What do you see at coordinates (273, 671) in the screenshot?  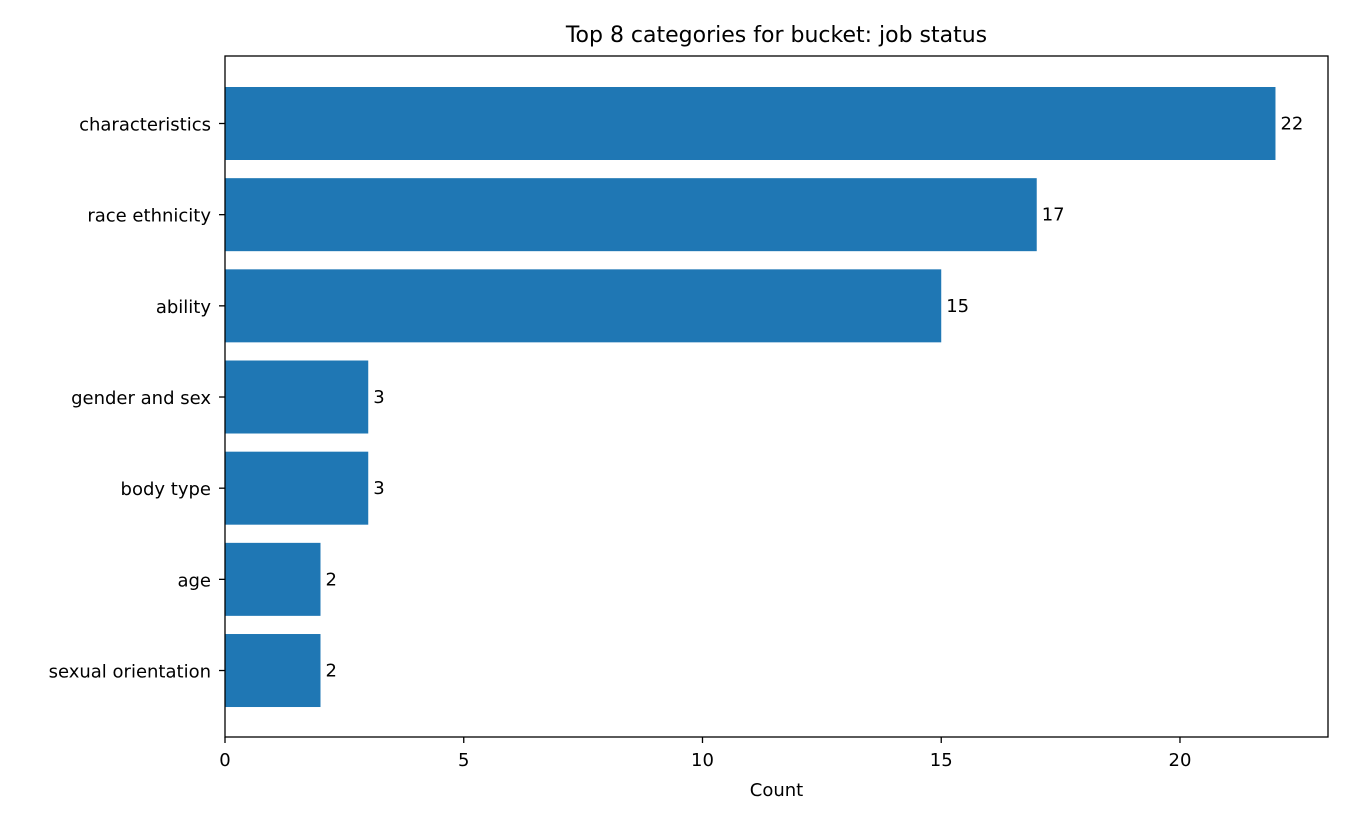 I see `bar-sexual-orientation` at bounding box center [273, 671].